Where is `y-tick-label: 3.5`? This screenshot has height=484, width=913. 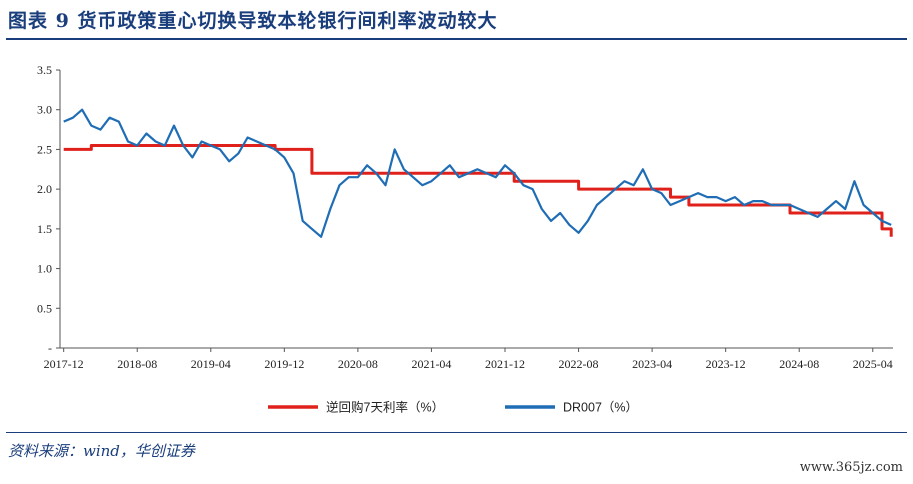 y-tick-label: 3.5 is located at coordinates (44, 70).